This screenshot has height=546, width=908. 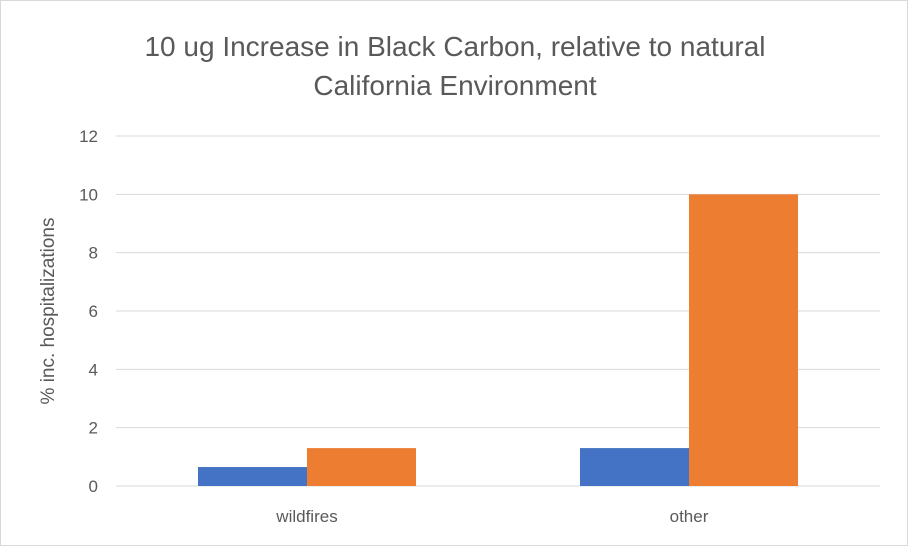 I want to click on y-tick-labels: 0 2 4 6 8 10 12, so click(x=88, y=311).